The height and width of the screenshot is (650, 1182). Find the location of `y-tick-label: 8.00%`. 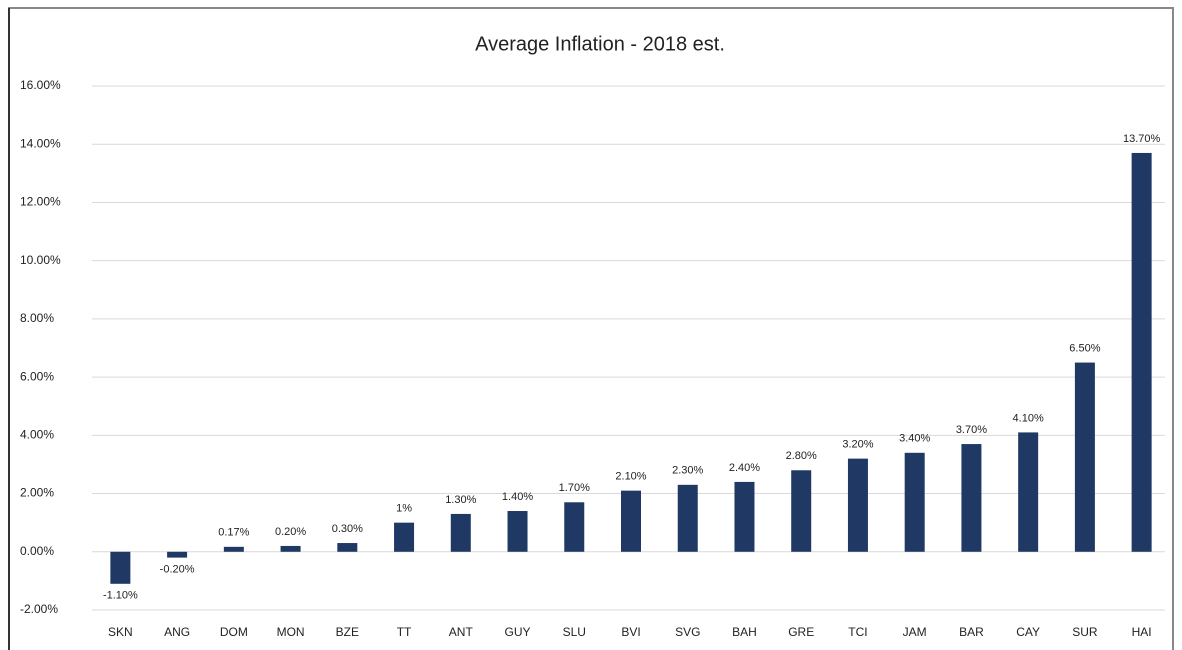

y-tick-label: 8.00% is located at coordinates (37, 318).